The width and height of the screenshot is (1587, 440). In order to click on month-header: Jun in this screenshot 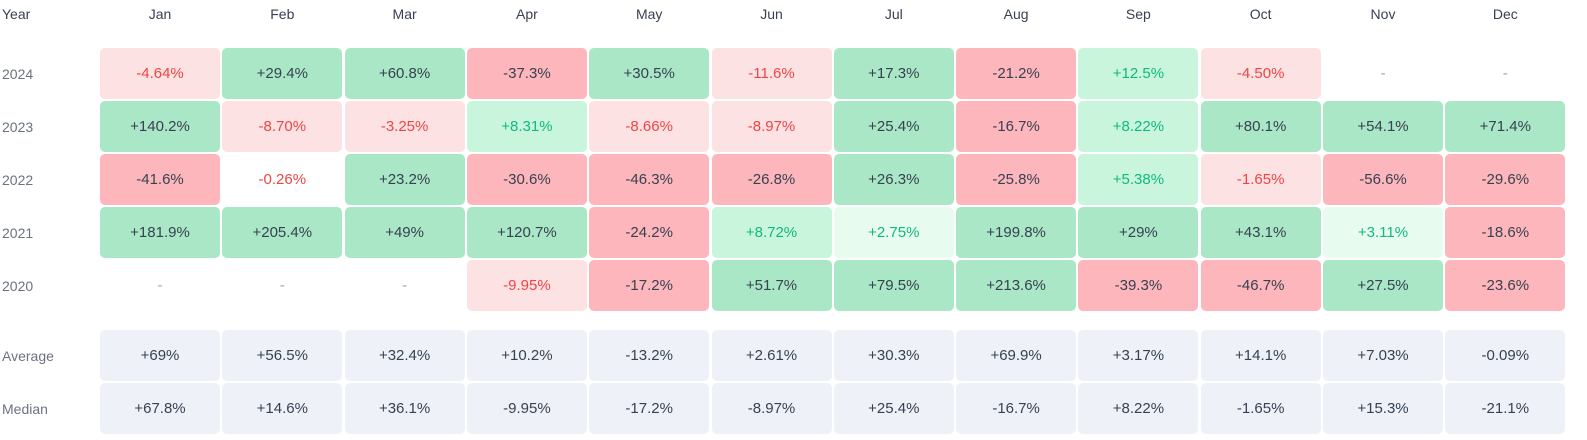, I will do `click(771, 14)`.